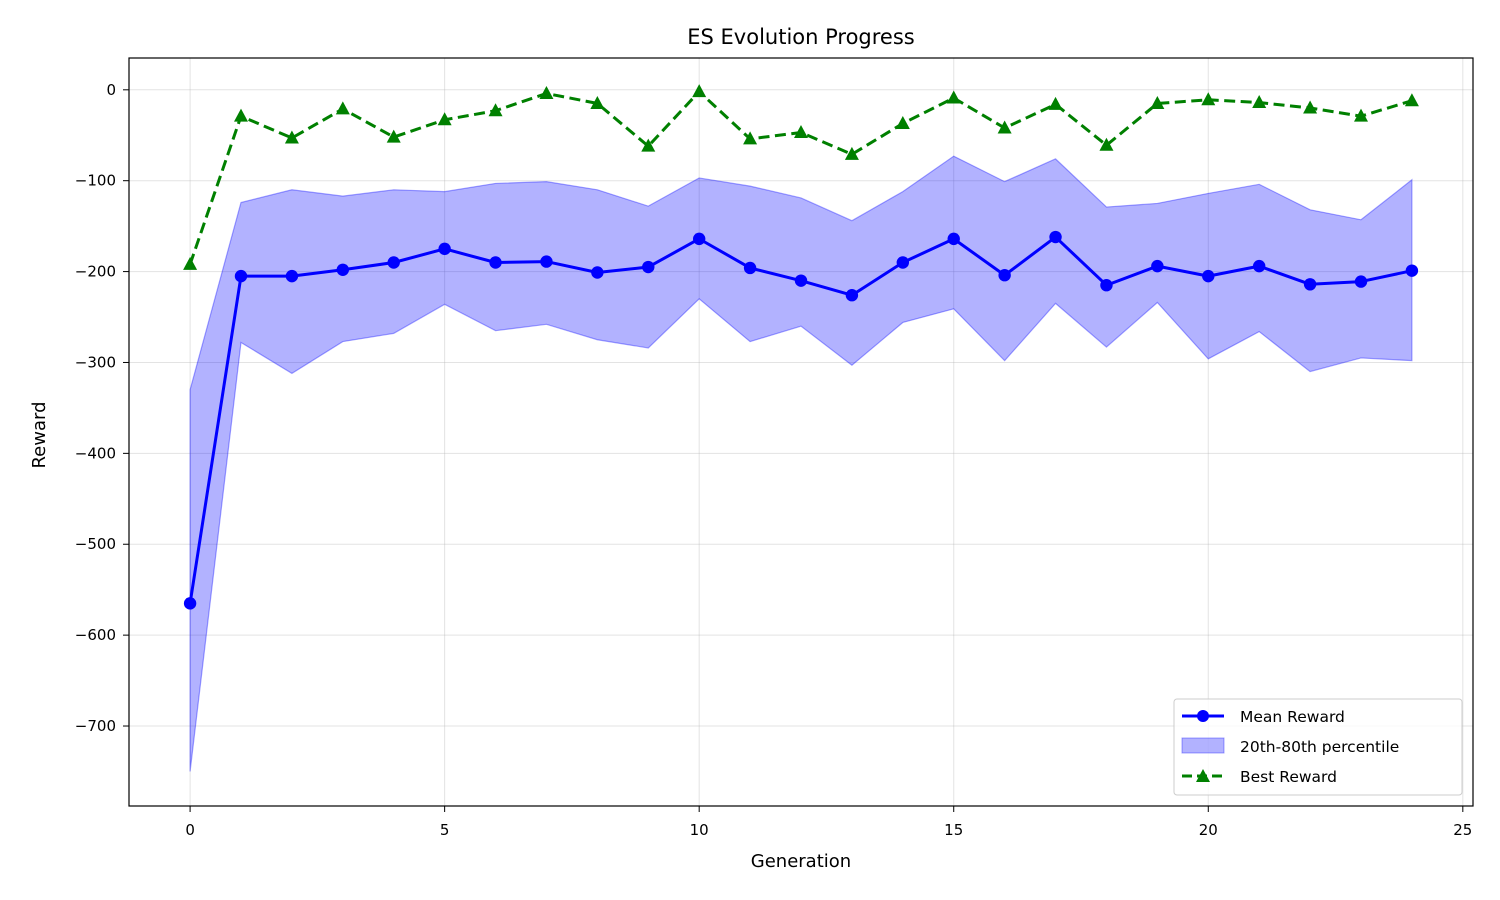 The height and width of the screenshot is (900, 1500). I want to click on y-tick-label: −100, so click(95, 181).